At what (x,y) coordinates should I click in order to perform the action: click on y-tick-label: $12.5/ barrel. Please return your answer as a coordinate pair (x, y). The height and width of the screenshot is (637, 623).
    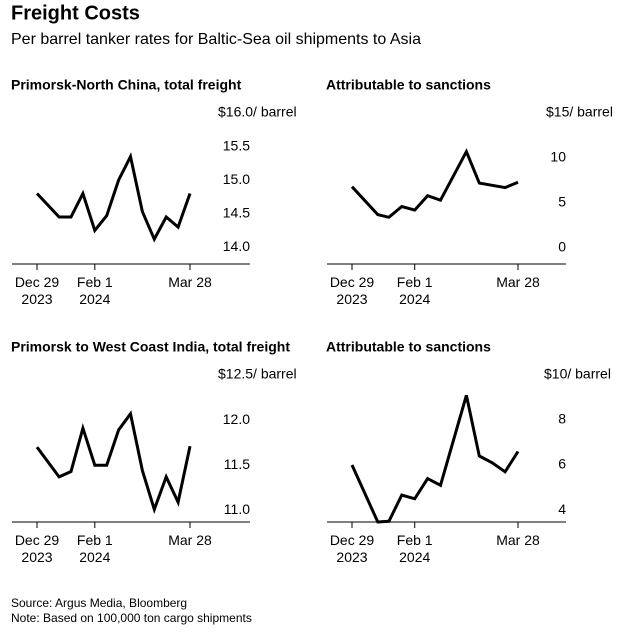
    Looking at the image, I should click on (257, 374).